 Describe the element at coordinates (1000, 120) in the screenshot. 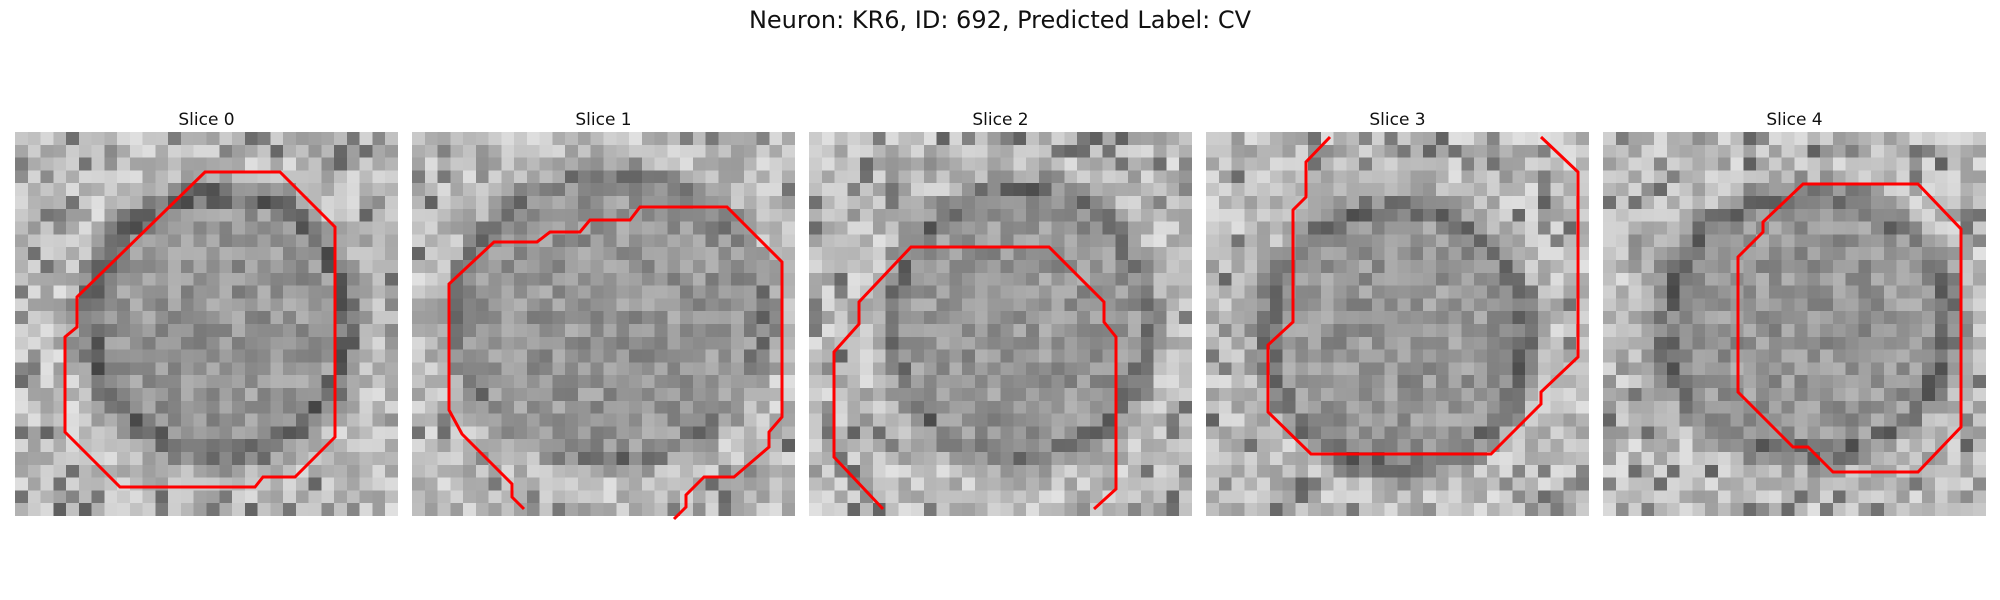

I see `slice-title: Slice 2` at that location.